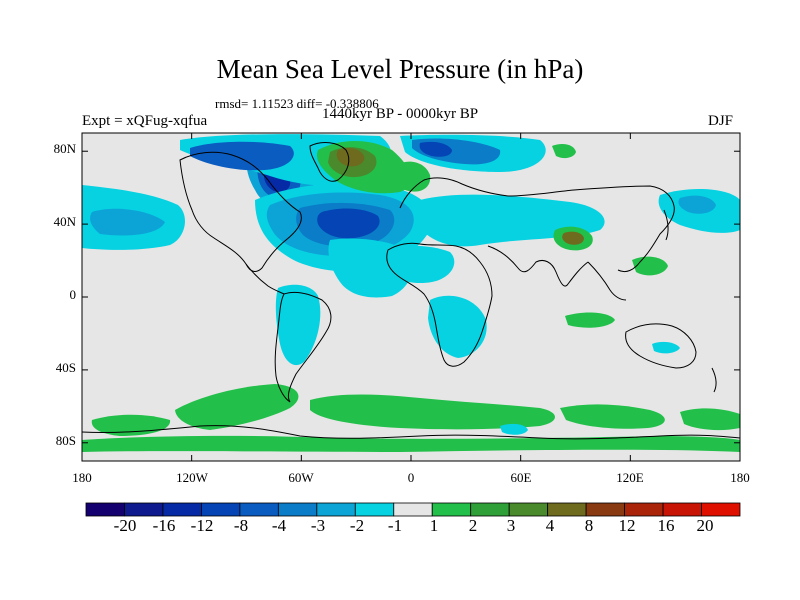  Describe the element at coordinates (612, 416) in the screenshot. I see `southern-ocean-indian-anomaly` at that location.